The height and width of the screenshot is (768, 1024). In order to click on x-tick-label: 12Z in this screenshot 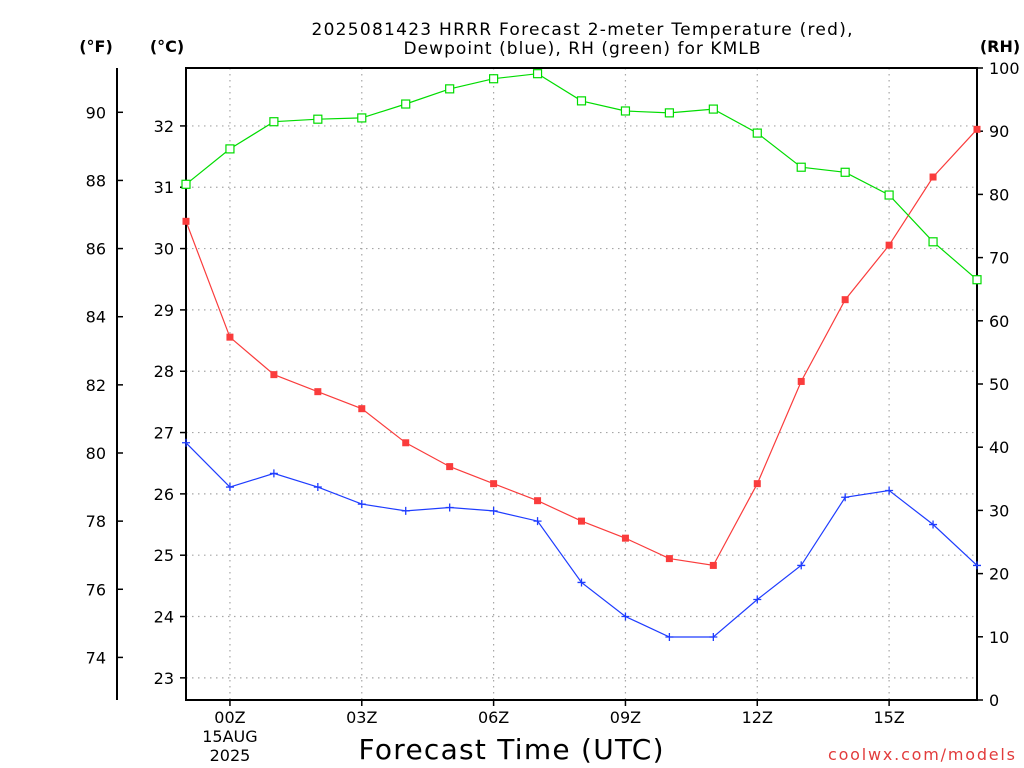, I will do `click(757, 717)`.